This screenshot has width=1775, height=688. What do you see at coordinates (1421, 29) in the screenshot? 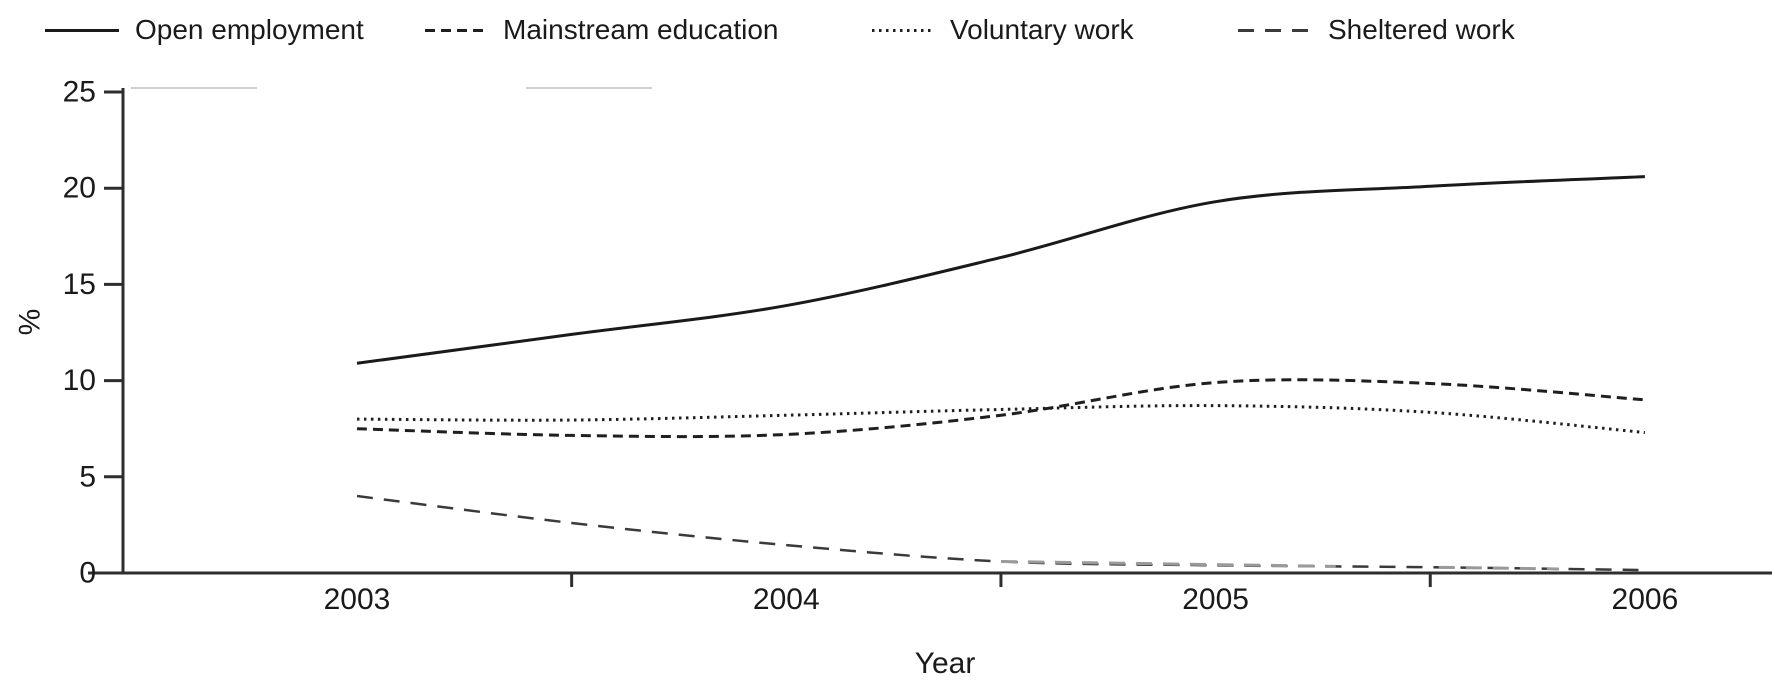
I see `legend-label-sheltered-work: Sheltered work` at bounding box center [1421, 29].